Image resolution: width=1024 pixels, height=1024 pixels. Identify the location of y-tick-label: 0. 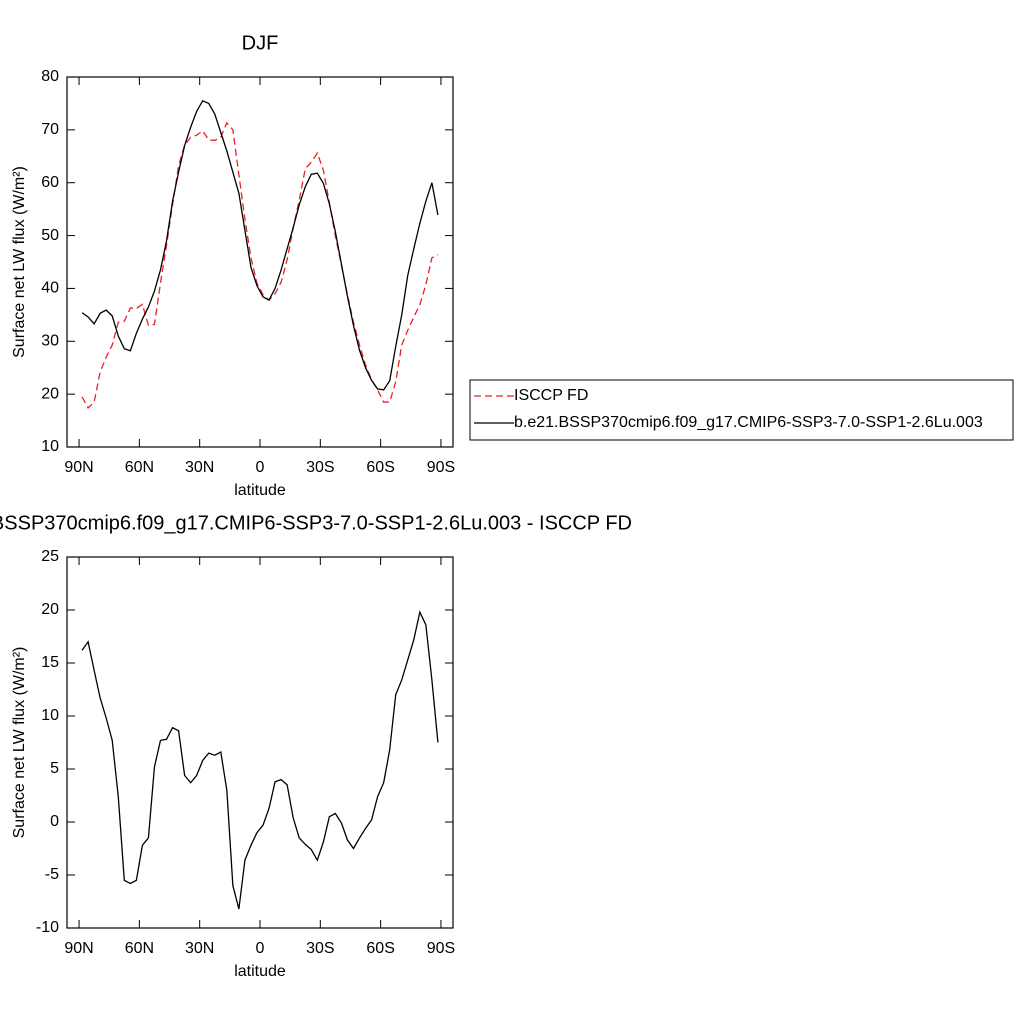
(54, 821).